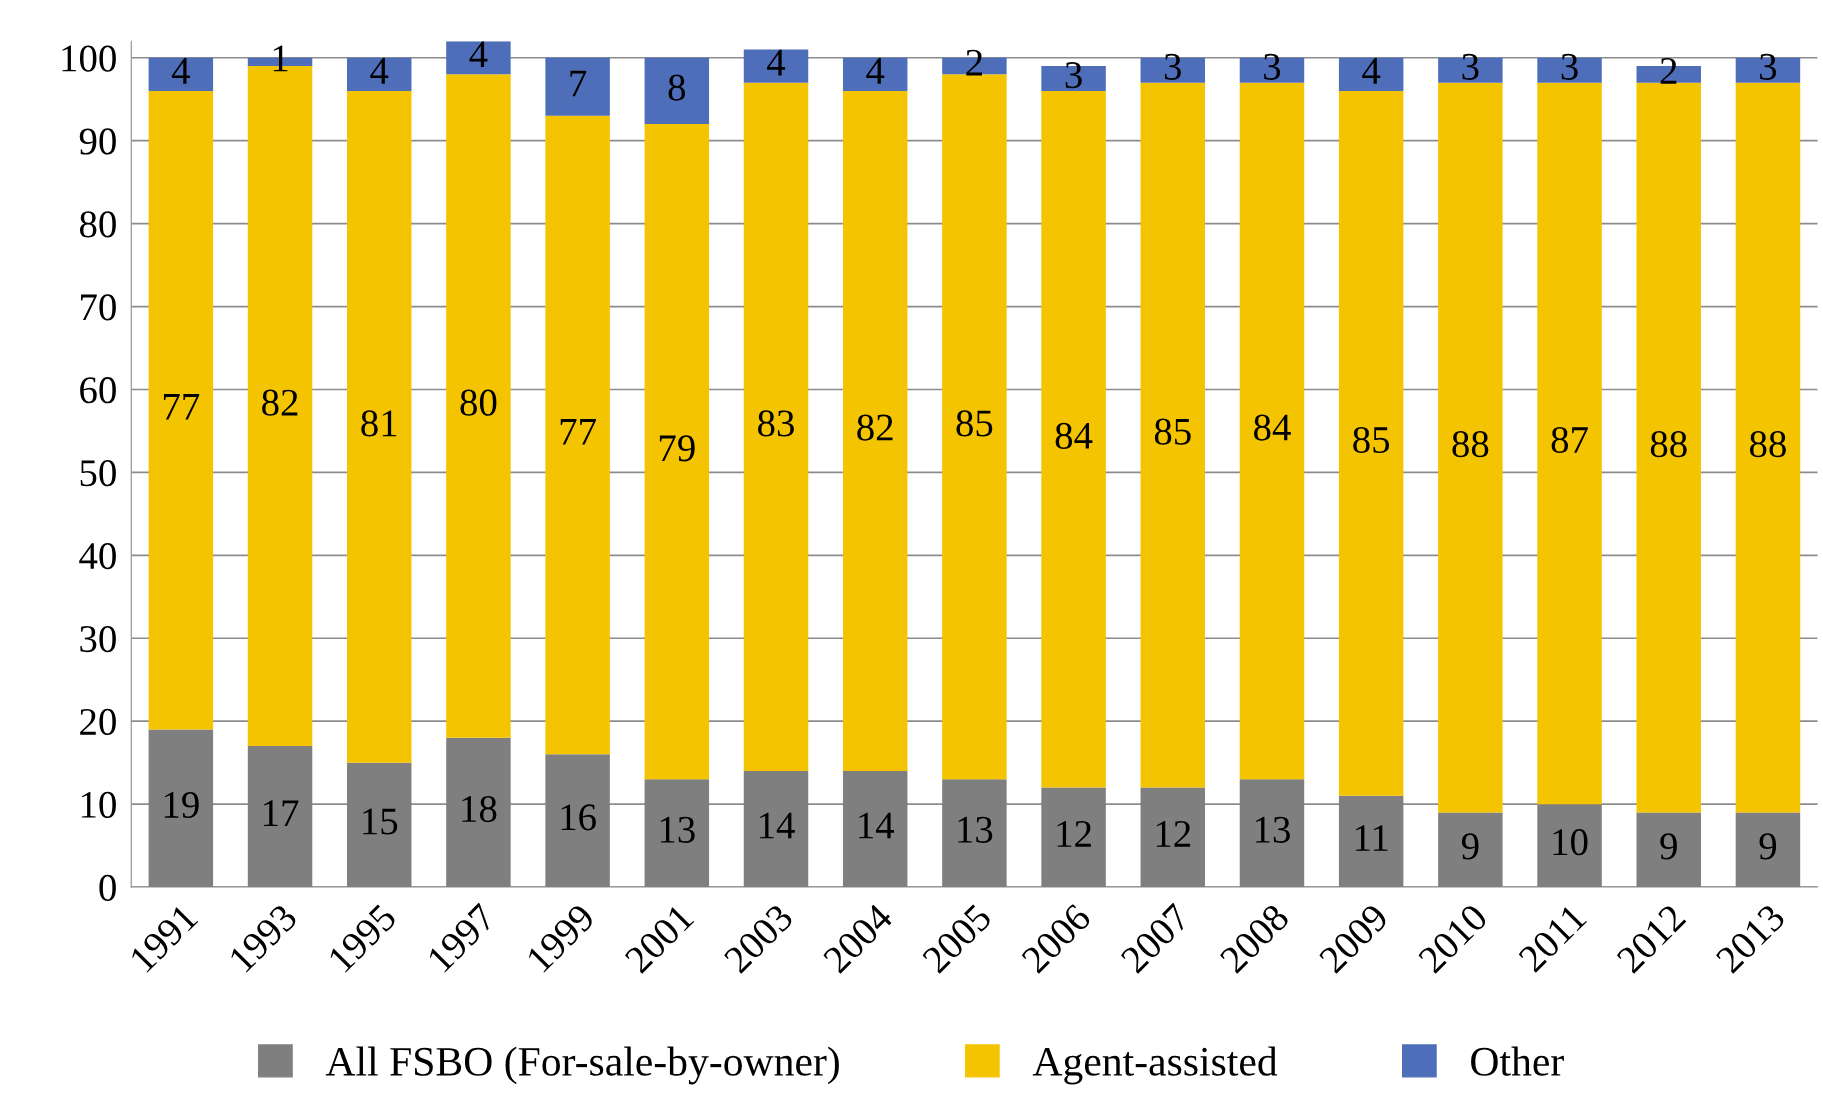 The width and height of the screenshot is (1823, 1113). I want to click on data-label: 8, so click(677, 87).